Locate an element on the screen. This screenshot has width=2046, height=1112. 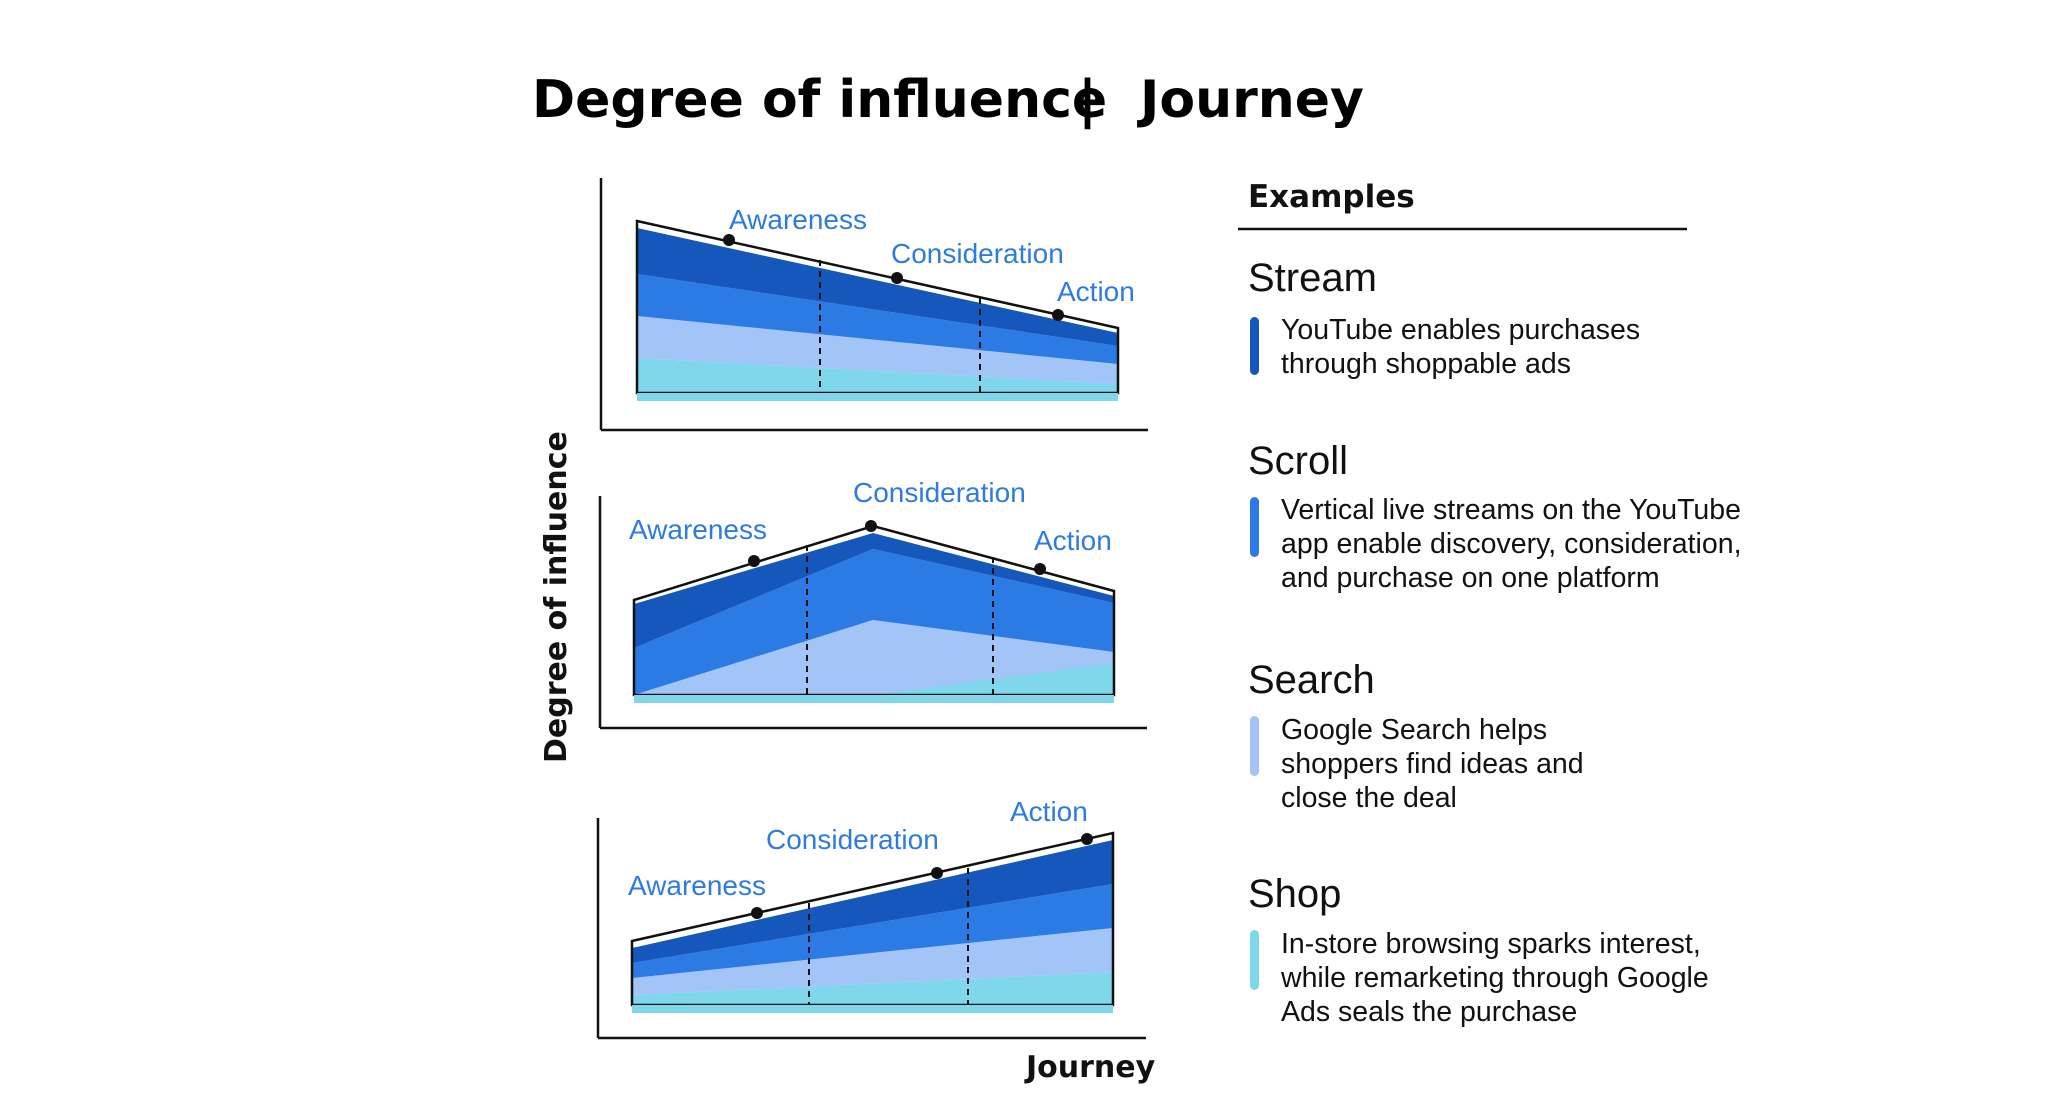
x-axis-label: Journey is located at coordinates (1090, 1067).